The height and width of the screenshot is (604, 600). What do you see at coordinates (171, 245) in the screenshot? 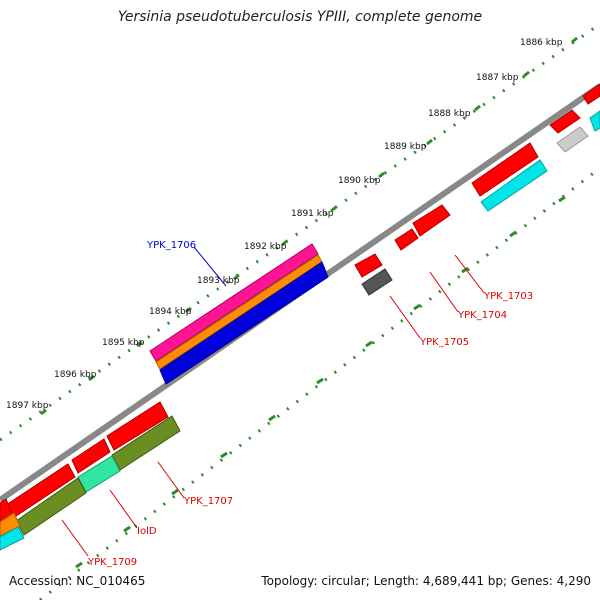
I see `gene-label-ypk-1706: YPK_1706` at bounding box center [171, 245].